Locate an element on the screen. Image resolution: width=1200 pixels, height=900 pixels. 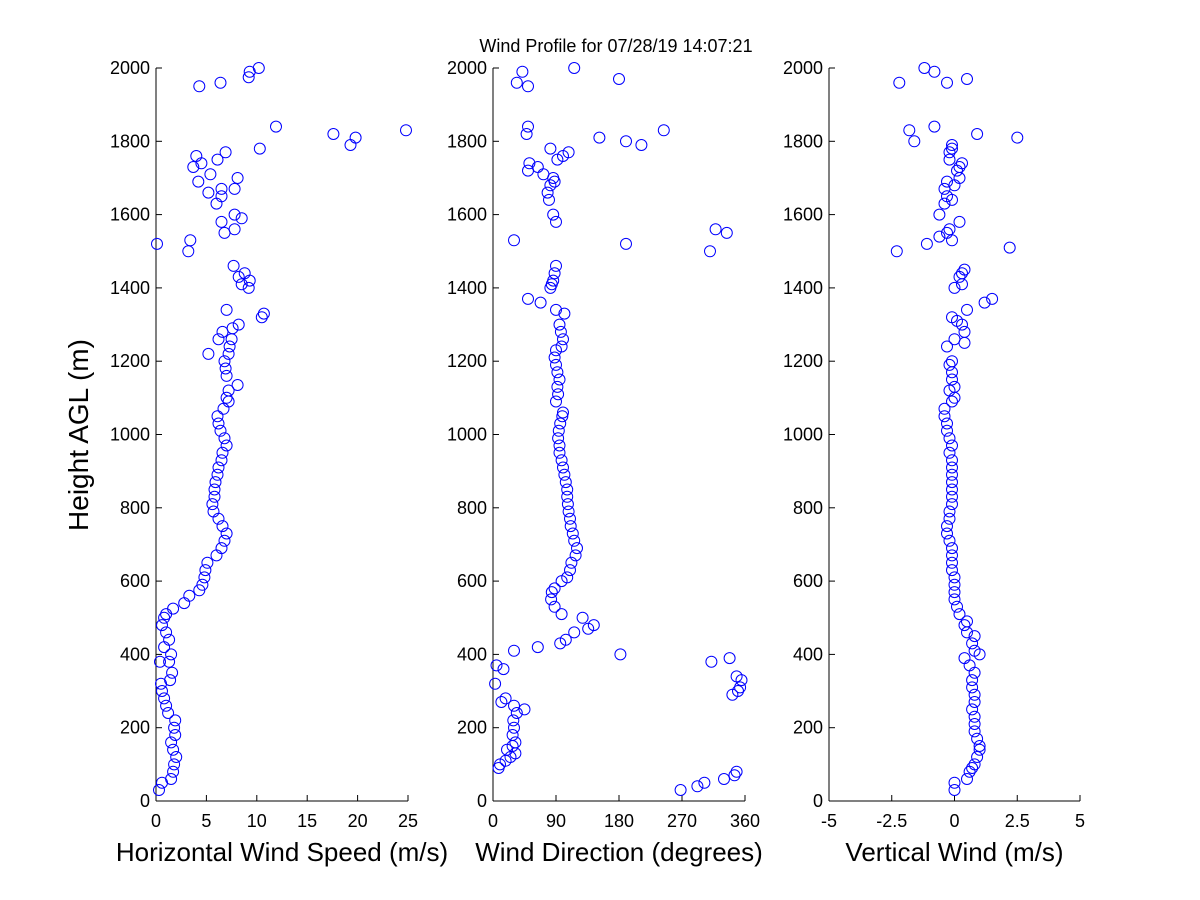
direction-y-tick-label: 0 is located at coordinates (482, 801).